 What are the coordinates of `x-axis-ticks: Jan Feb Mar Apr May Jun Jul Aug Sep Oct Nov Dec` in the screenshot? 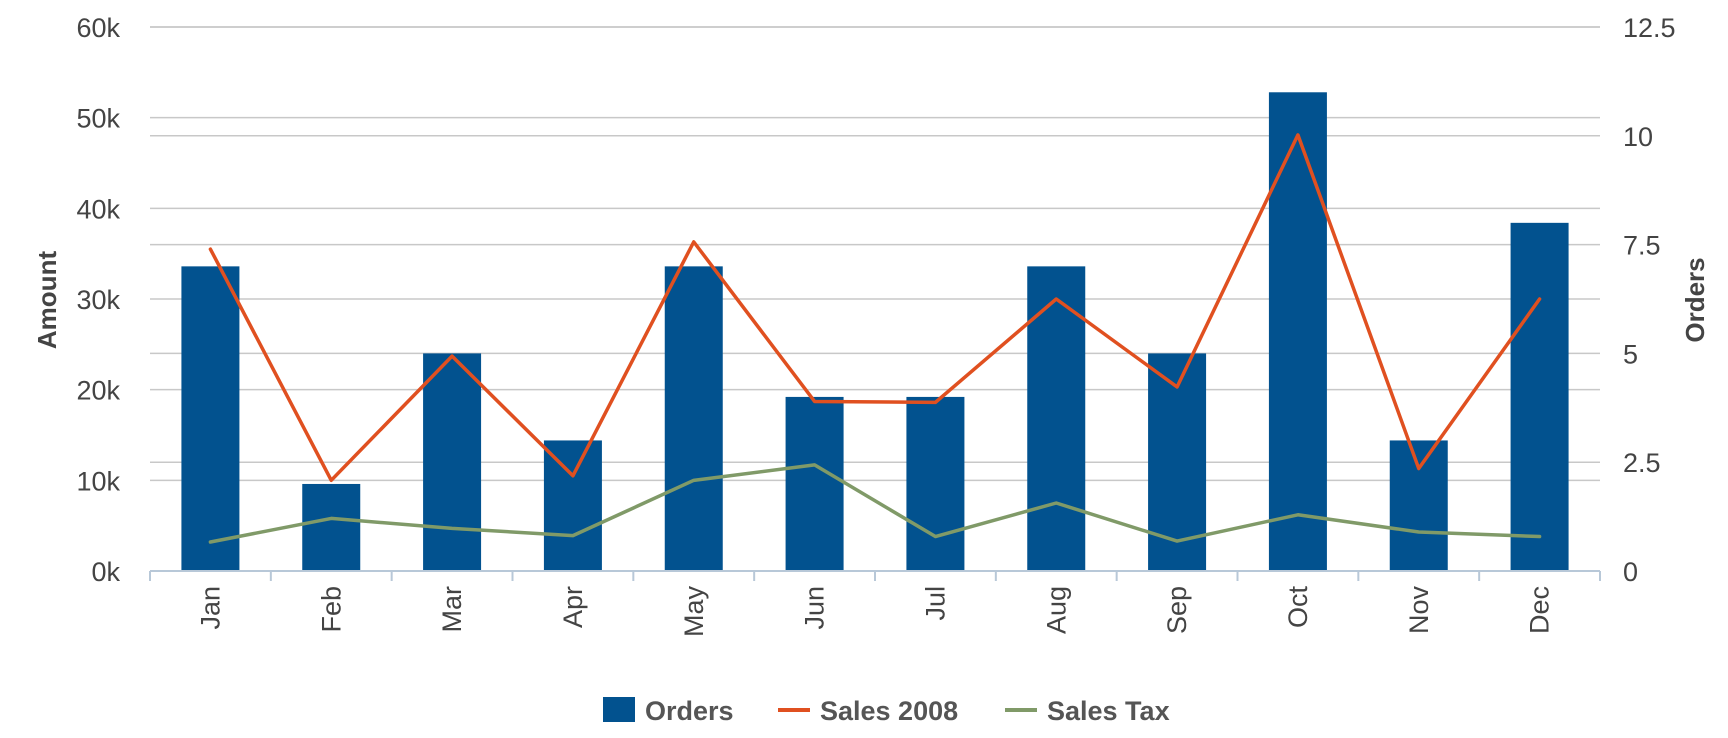 It's located at (874, 612).